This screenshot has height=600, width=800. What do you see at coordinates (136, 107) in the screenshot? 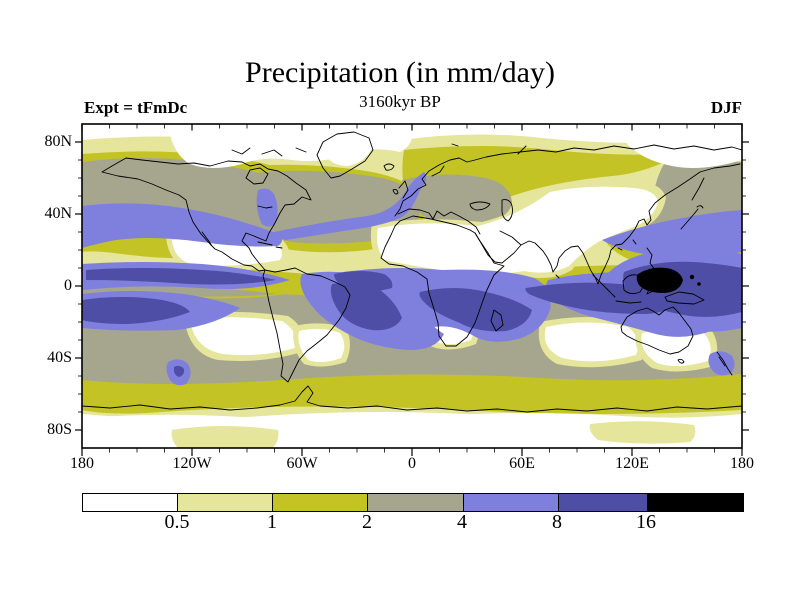
I see `experiment-label: Expt = tFmDc` at bounding box center [136, 107].